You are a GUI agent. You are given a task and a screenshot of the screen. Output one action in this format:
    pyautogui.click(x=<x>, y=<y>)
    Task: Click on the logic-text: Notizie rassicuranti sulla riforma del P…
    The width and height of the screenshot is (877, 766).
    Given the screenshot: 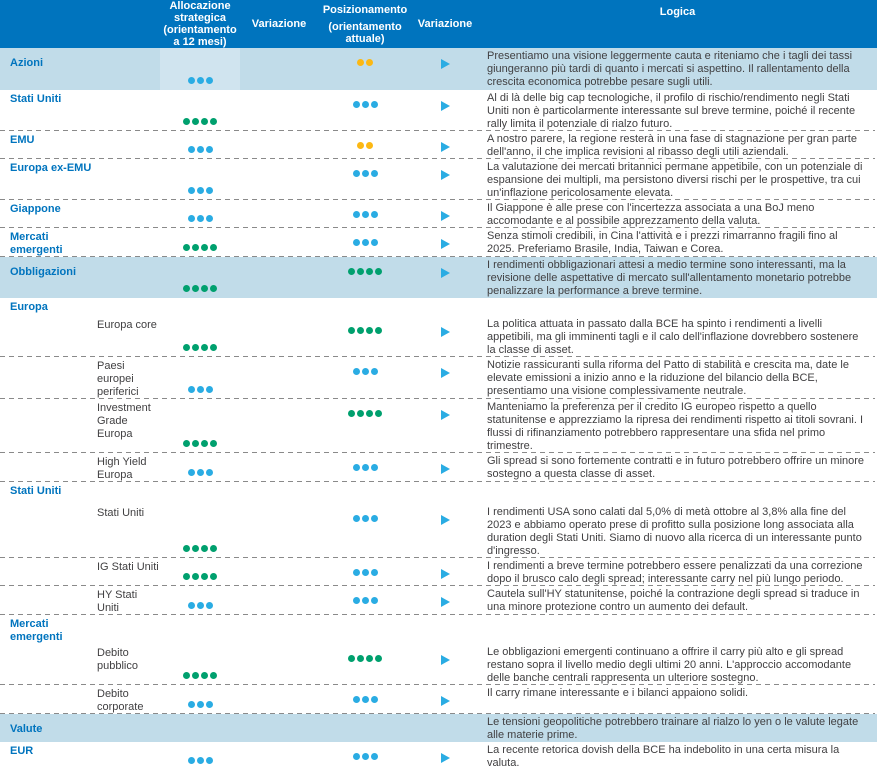 What is the action you would take?
    pyautogui.click(x=668, y=378)
    